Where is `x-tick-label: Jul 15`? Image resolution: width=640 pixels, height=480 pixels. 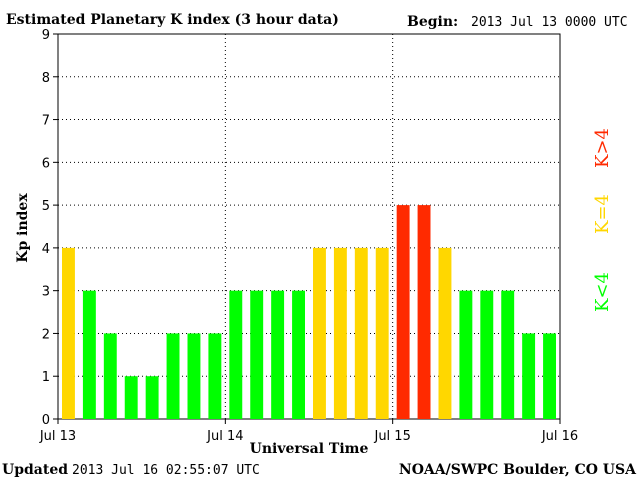
x-tick-label: Jul 15 is located at coordinates (391, 436).